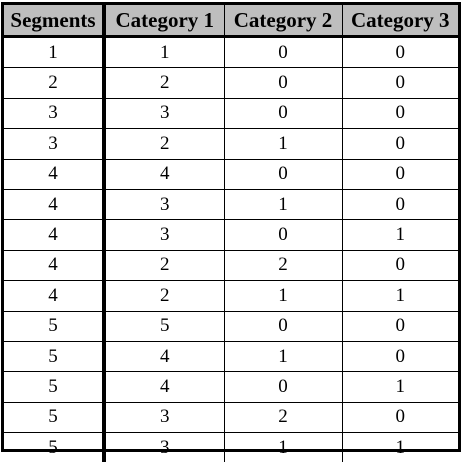 This screenshot has width=464, height=462. What do you see at coordinates (54, 52) in the screenshot?
I see `cell-segments: 1` at bounding box center [54, 52].